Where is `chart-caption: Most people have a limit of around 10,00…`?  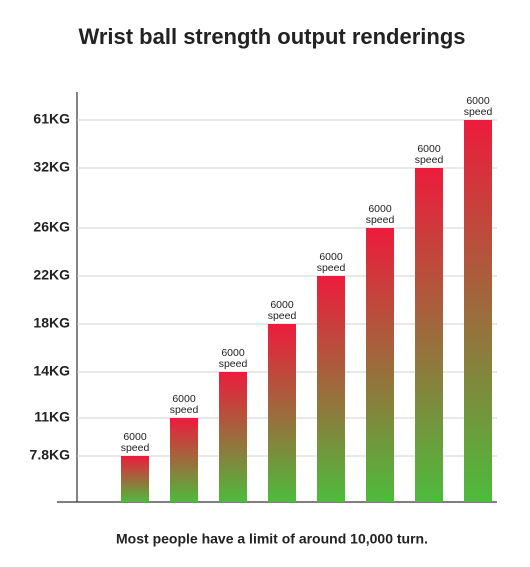 chart-caption: Most people have a limit of around 10,00… is located at coordinates (272, 539).